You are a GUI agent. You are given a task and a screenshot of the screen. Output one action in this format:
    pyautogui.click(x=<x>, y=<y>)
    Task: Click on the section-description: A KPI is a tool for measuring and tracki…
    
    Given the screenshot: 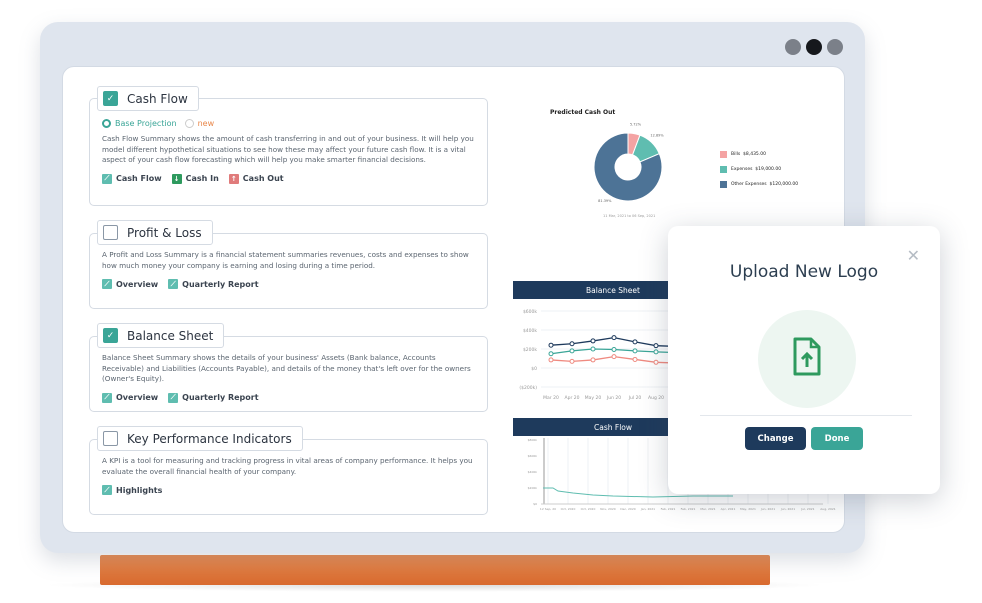 What is the action you would take?
    pyautogui.click(x=287, y=466)
    